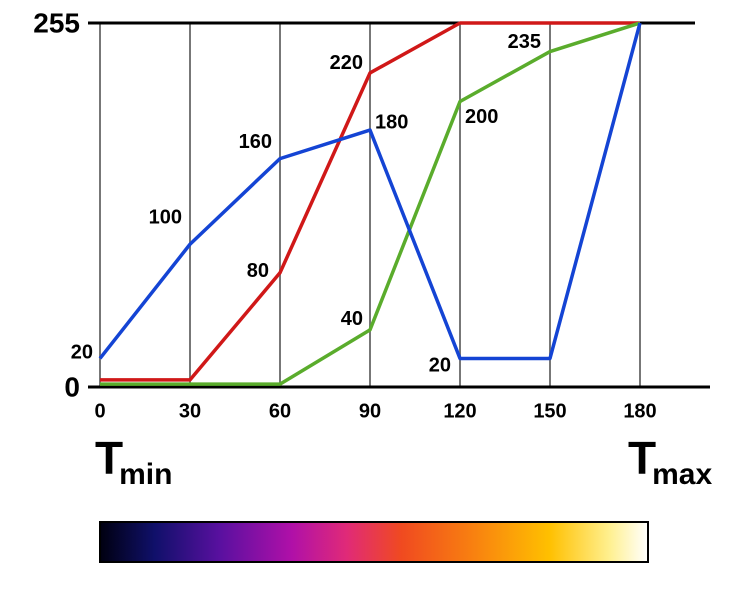  Describe the element at coordinates (145, 474) in the screenshot. I see `annotation-subscript: min` at that location.